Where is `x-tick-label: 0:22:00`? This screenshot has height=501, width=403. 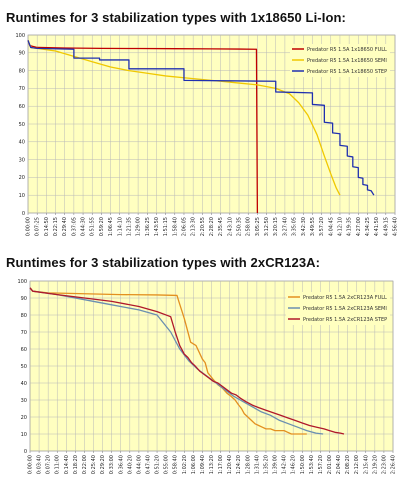
x-tick-label: 0:22:00 is located at coordinates (85, 464).